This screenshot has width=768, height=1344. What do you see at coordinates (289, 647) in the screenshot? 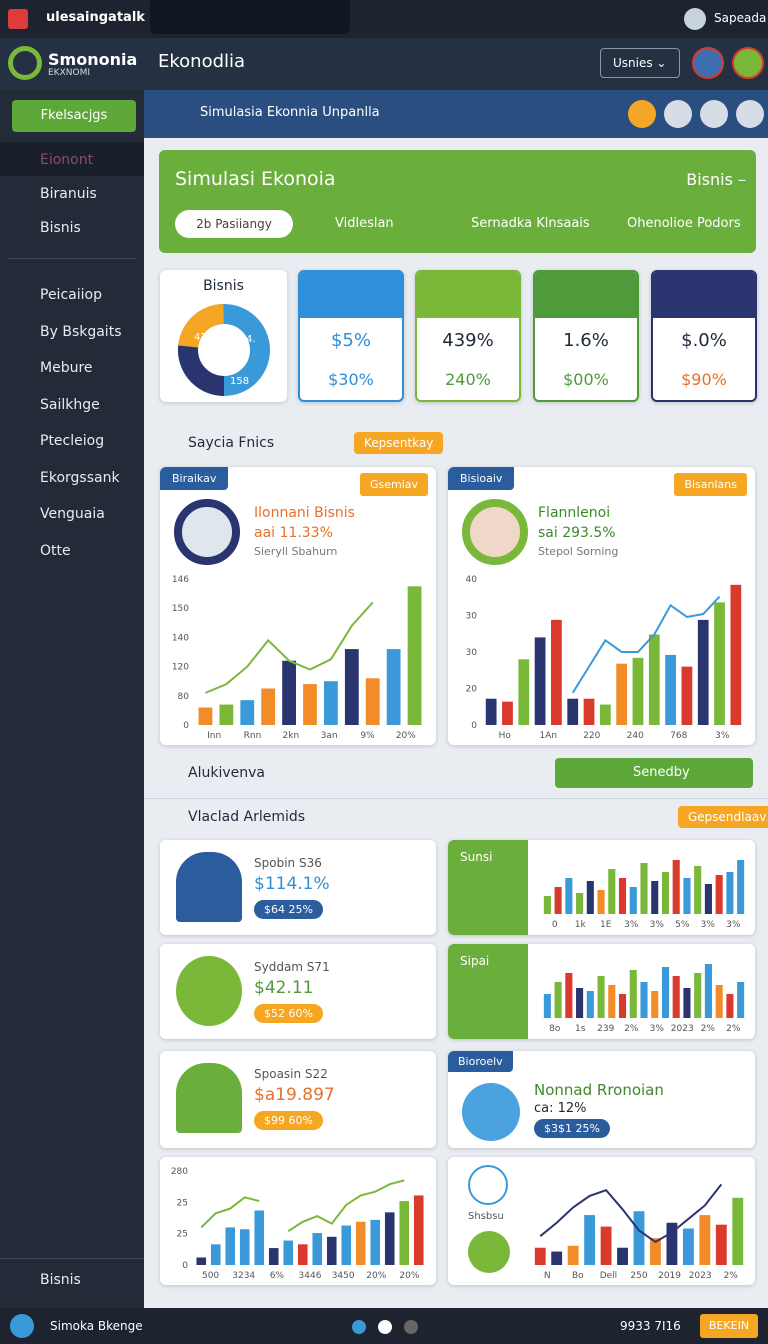
I see `line` at bounding box center [289, 647].